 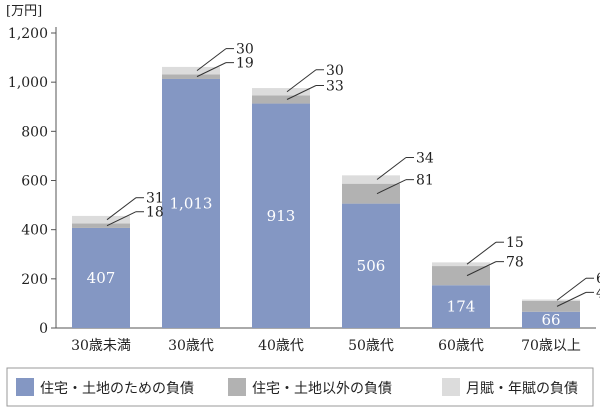 I want to click on category-labels: 30歳未満 30歳代 40歳代 50歳代 60歳代 70歳以上, so click(x=326, y=346).